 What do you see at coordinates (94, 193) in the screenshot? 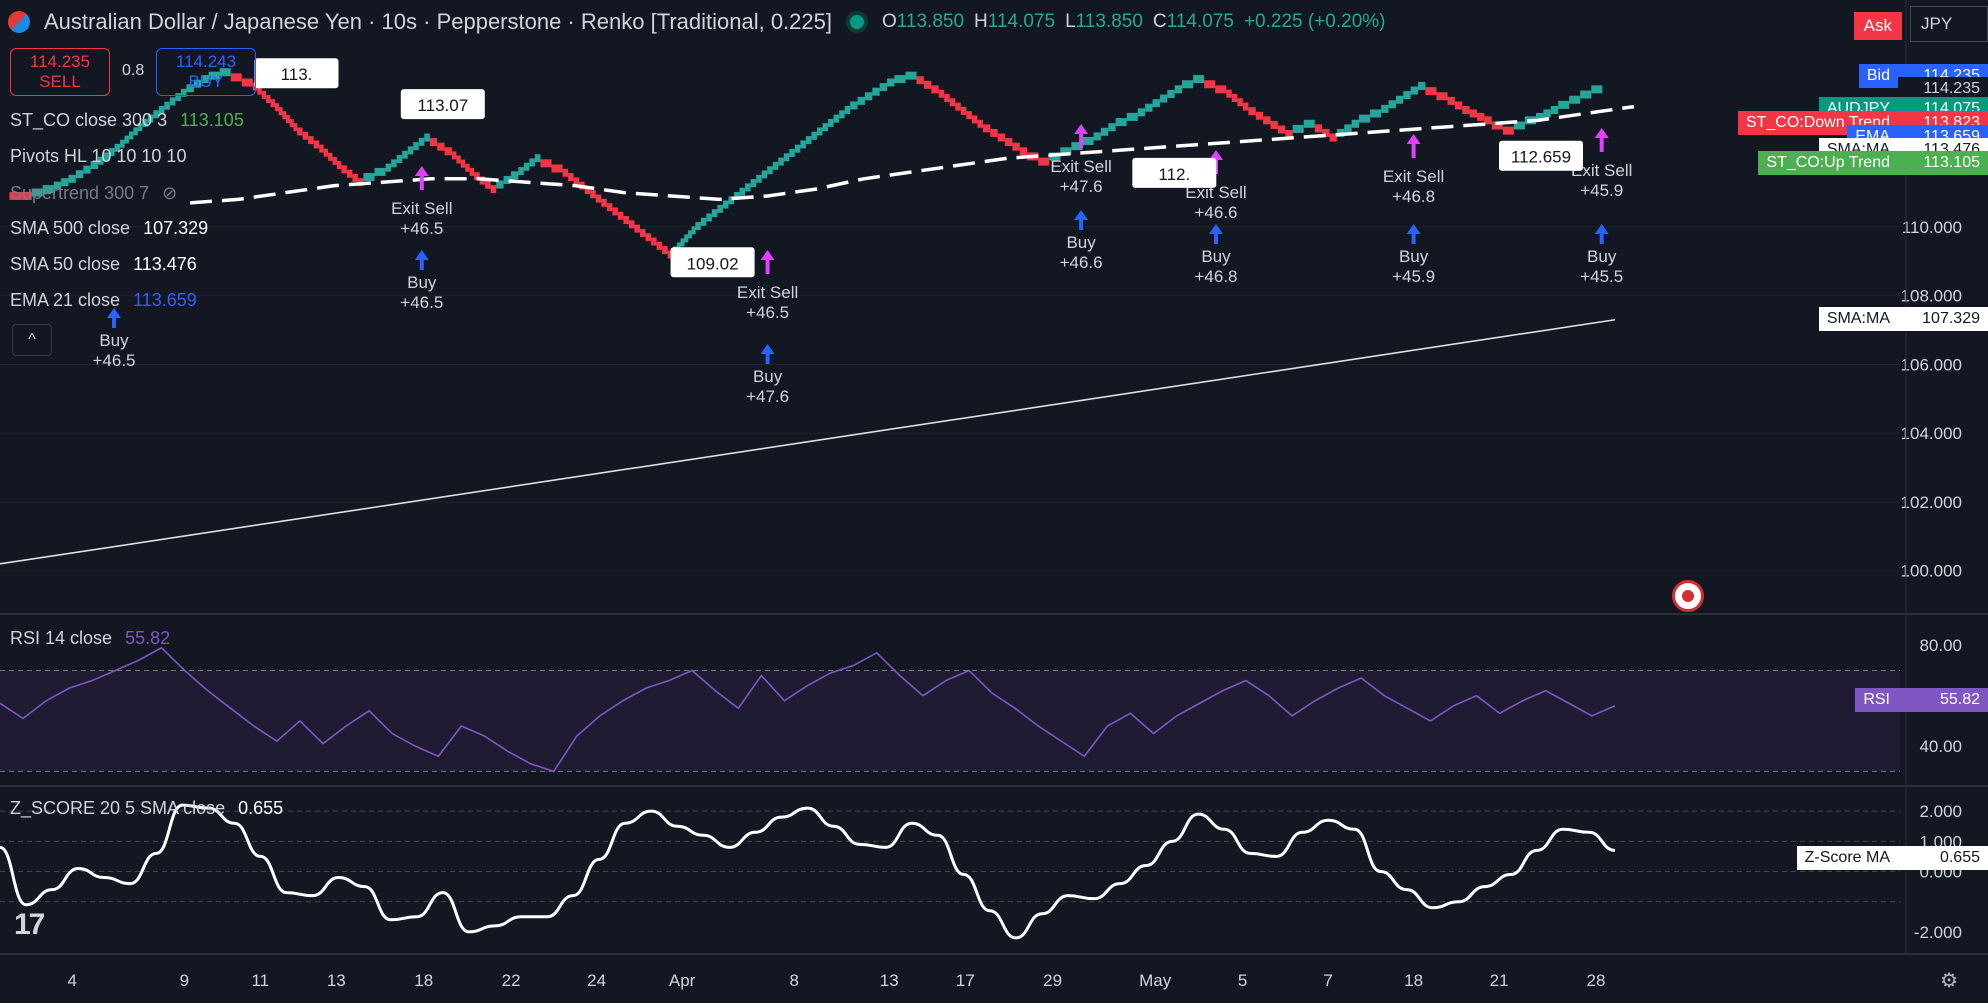
I see `legend-supertrend: Supertrend 300 7 ⊘` at bounding box center [94, 193].